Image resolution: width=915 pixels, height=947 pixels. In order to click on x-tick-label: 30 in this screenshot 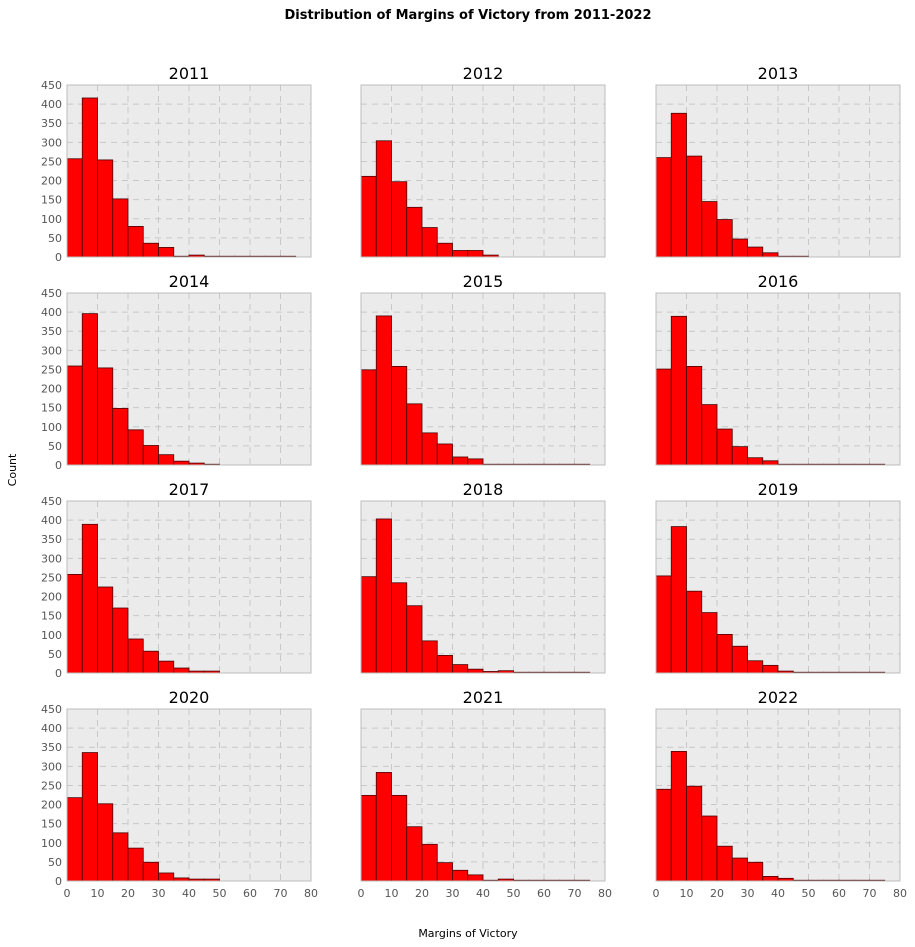, I will do `click(748, 893)`.